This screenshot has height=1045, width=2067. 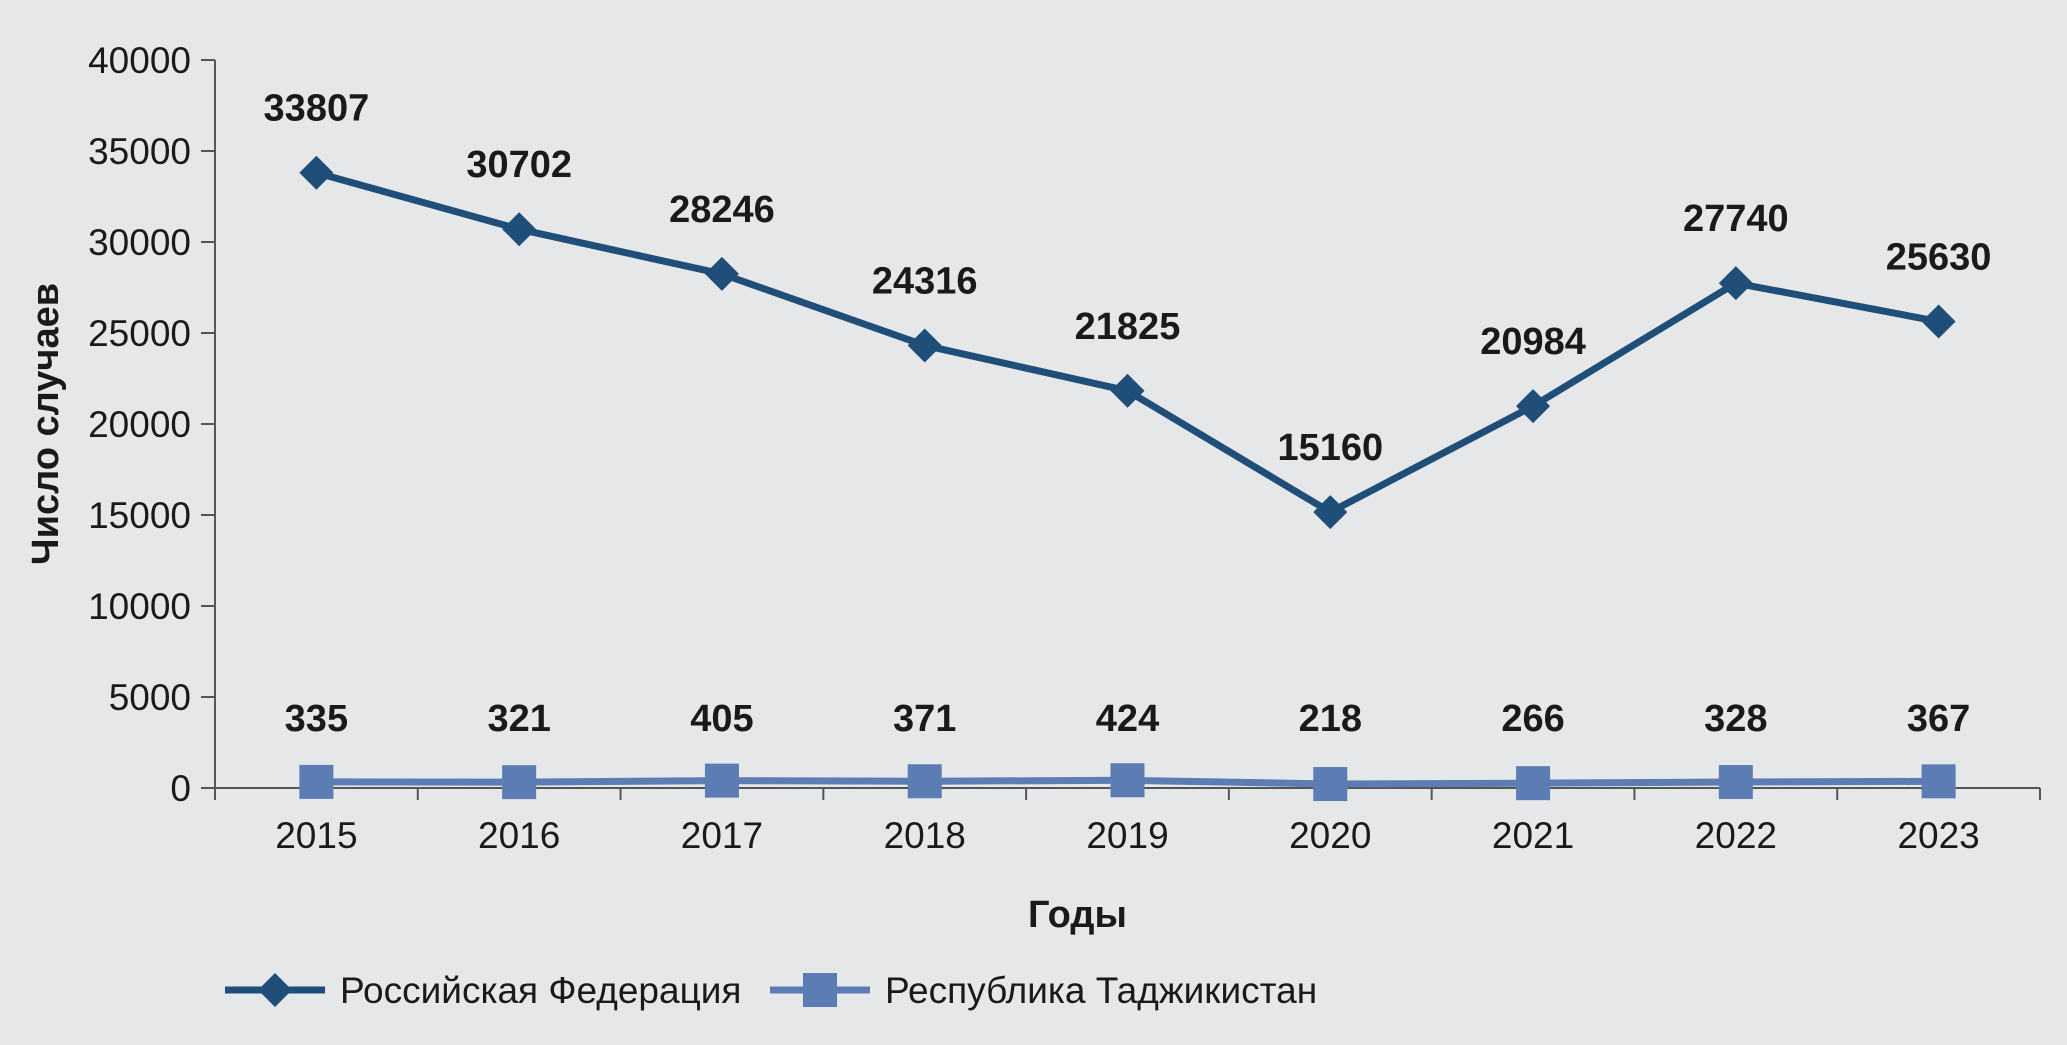 What do you see at coordinates (1533, 342) in the screenshot?
I see `data-label: 20984` at bounding box center [1533, 342].